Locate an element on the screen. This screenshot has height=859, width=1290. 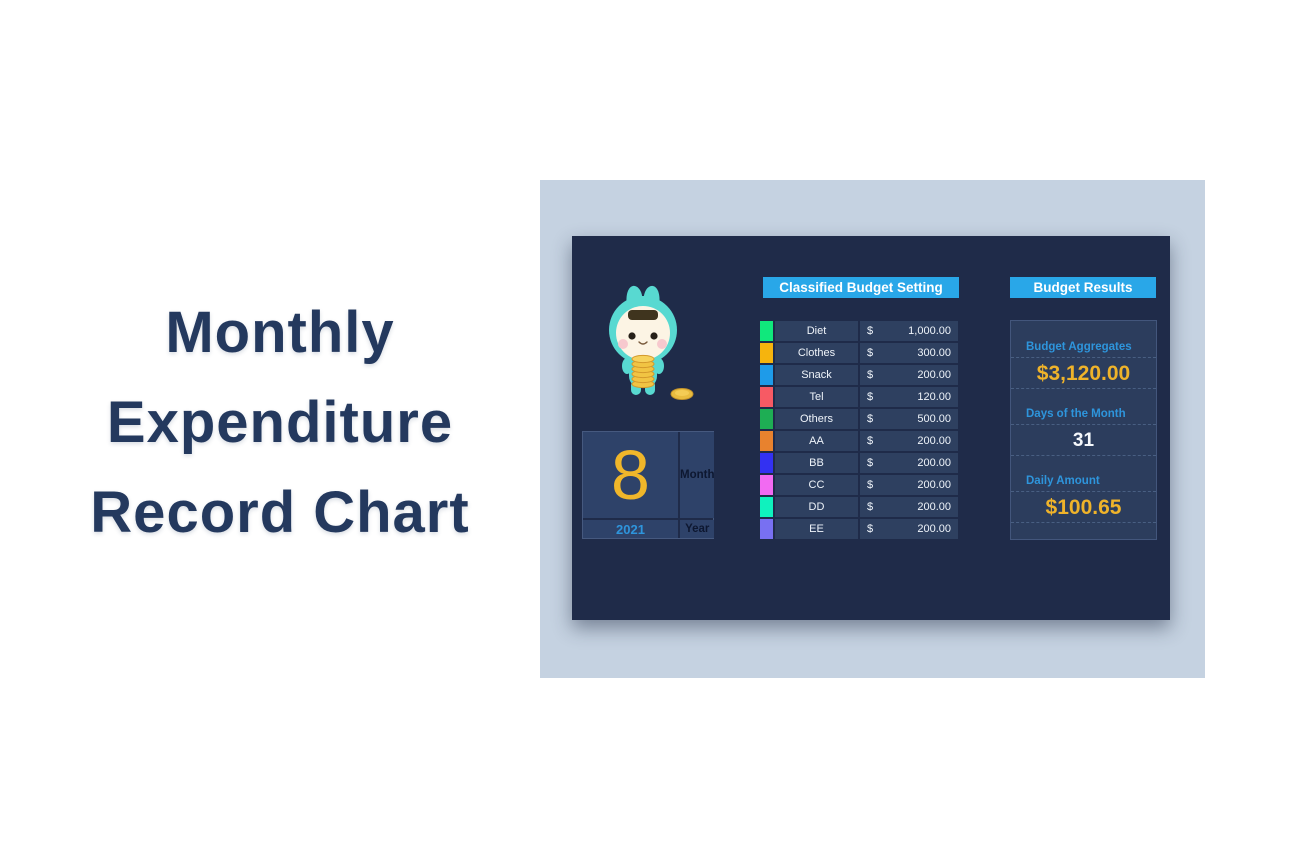
page-title-line: Monthly is located at coordinates (280, 332).